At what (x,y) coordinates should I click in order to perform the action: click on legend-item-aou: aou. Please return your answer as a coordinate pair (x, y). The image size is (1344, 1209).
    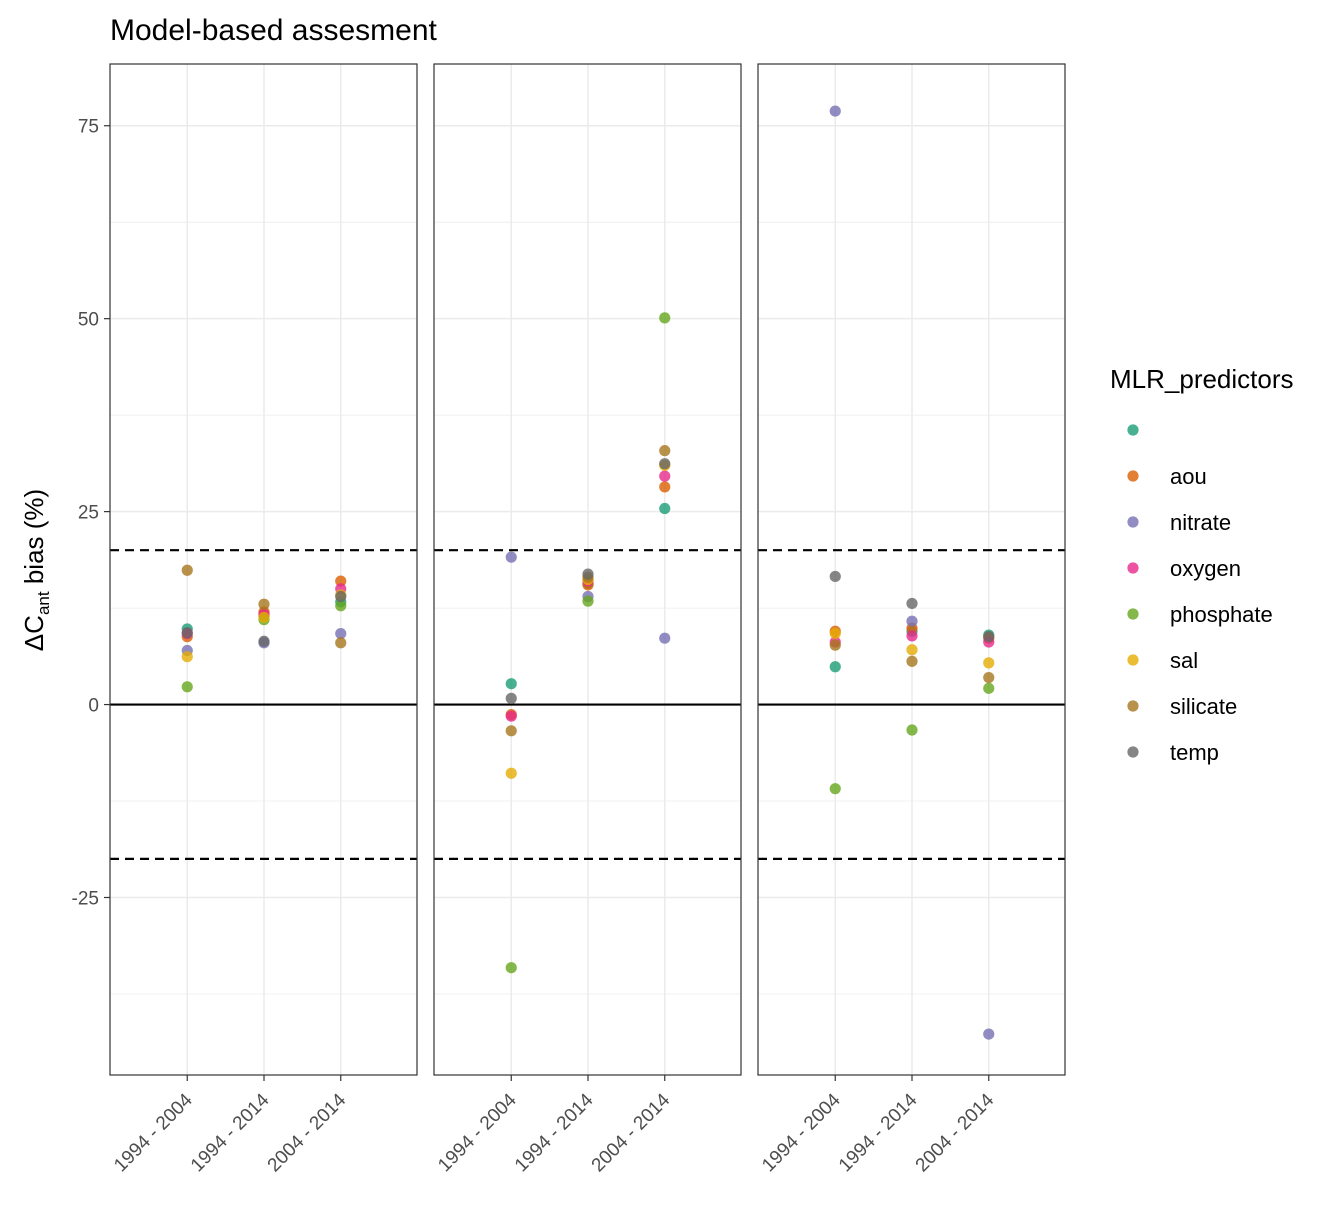
    Looking at the image, I should click on (1167, 476).